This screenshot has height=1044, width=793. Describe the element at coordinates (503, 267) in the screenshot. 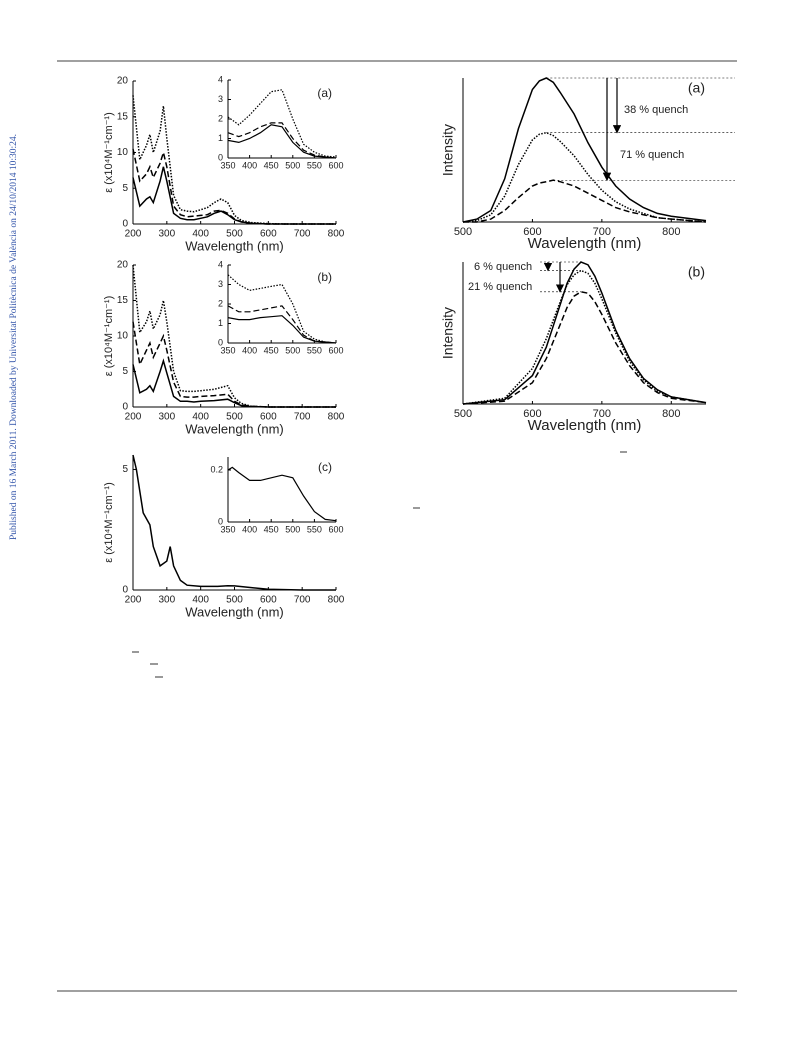

I see `annotation: 6 % quench` at that location.